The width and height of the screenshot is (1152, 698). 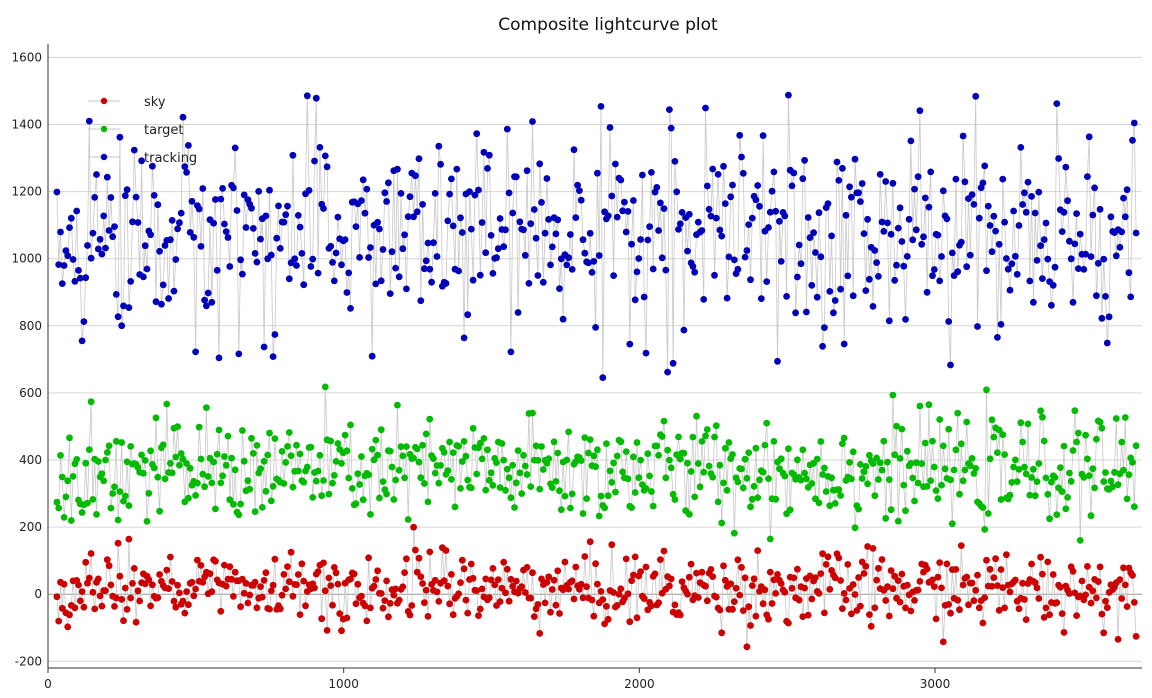 I want to click on y-tick-label: -200, so click(x=28, y=661).